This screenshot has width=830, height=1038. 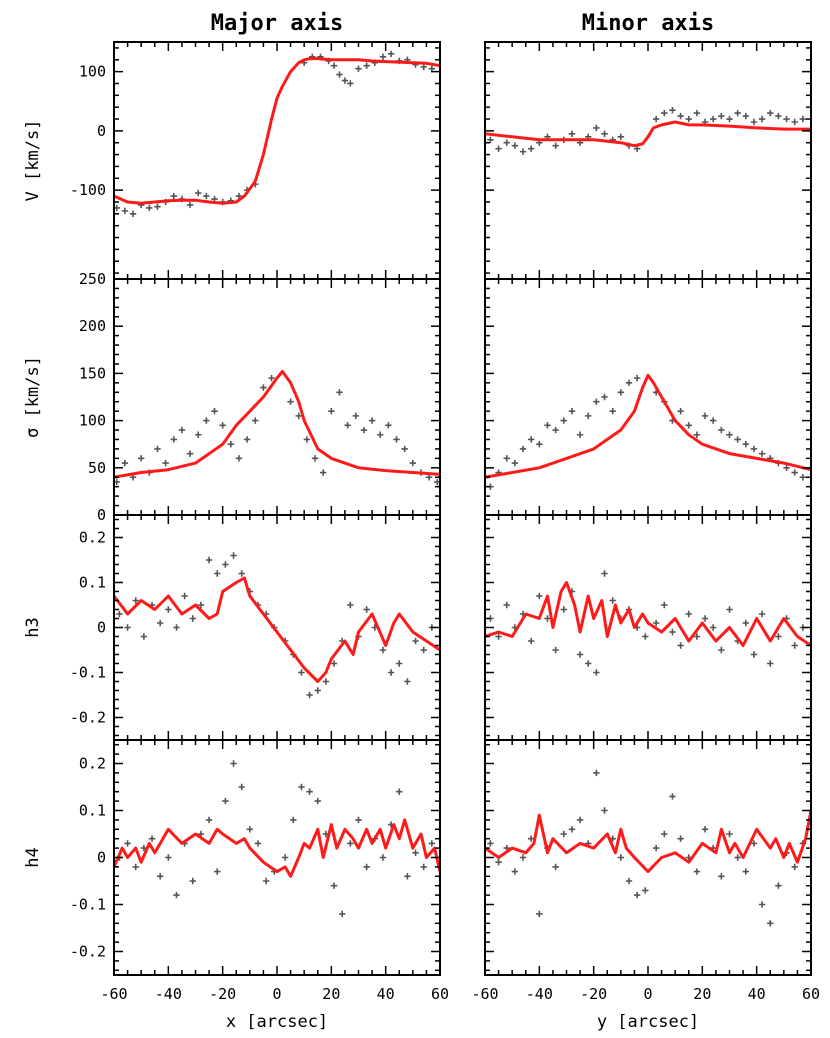 What do you see at coordinates (647, 994) in the screenshot?
I see `x-tick-label: 0` at bounding box center [647, 994].